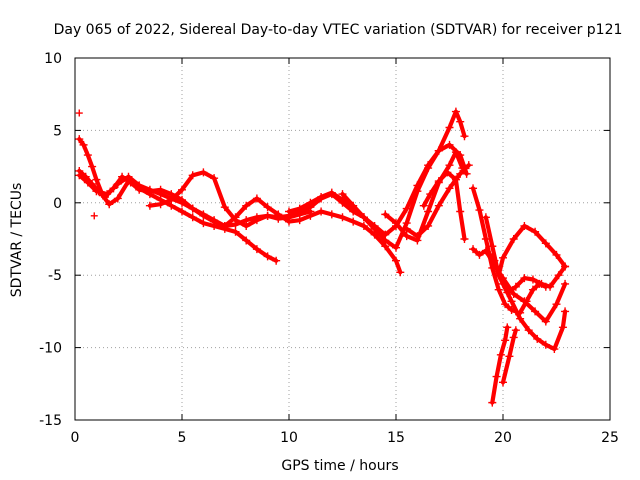 This screenshot has height=480, width=640. What do you see at coordinates (17, 240) in the screenshot?
I see `y-axis-label: SDTVAR / TECUs` at bounding box center [17, 240].